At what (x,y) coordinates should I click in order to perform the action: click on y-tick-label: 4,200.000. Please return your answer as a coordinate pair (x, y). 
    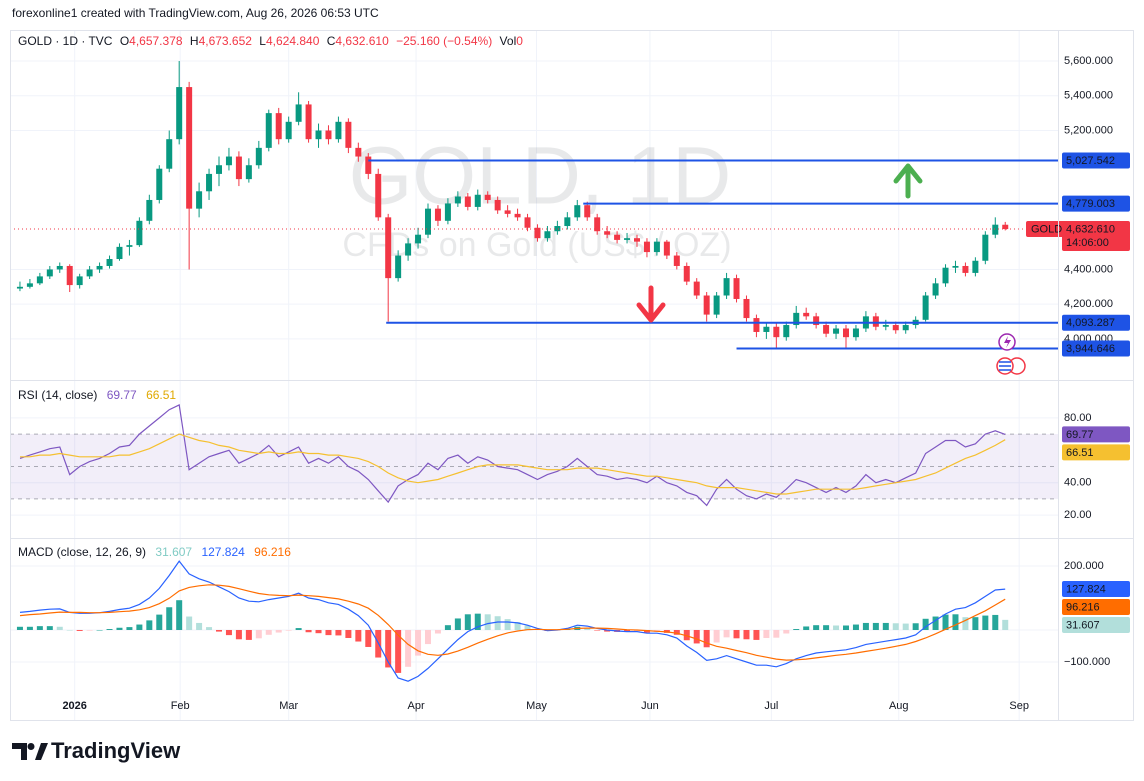
    Looking at the image, I should click on (1088, 304).